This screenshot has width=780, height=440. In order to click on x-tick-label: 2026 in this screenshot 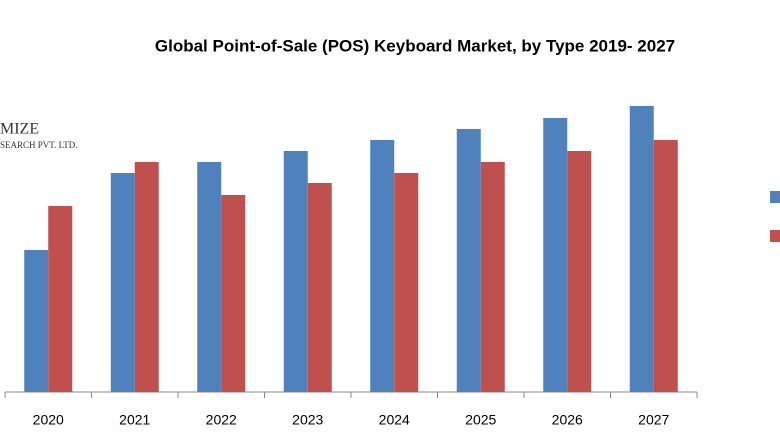, I will do `click(567, 420)`.